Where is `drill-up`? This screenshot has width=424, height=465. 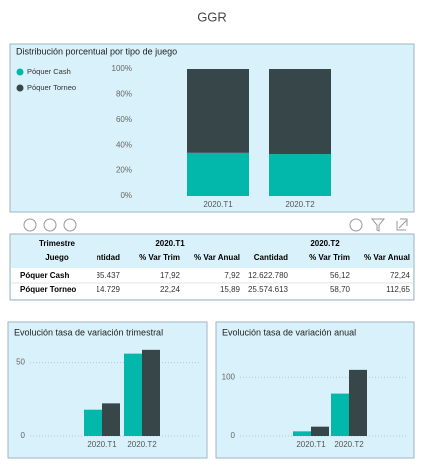 drill-up is located at coordinates (30, 225).